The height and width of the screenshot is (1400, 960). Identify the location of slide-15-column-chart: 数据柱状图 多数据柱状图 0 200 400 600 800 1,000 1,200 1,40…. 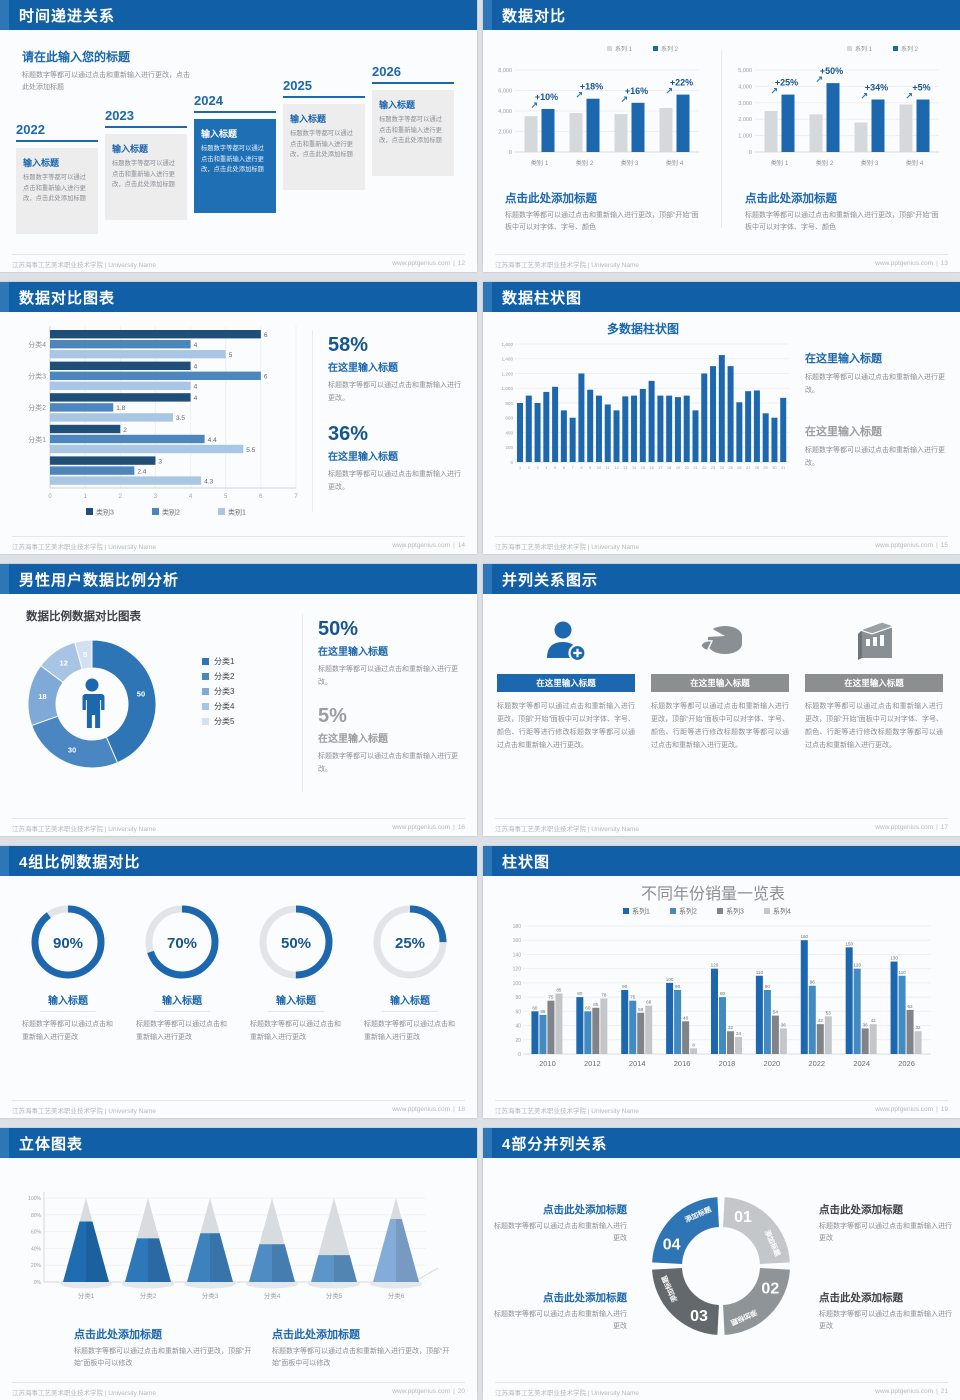
(721, 418).